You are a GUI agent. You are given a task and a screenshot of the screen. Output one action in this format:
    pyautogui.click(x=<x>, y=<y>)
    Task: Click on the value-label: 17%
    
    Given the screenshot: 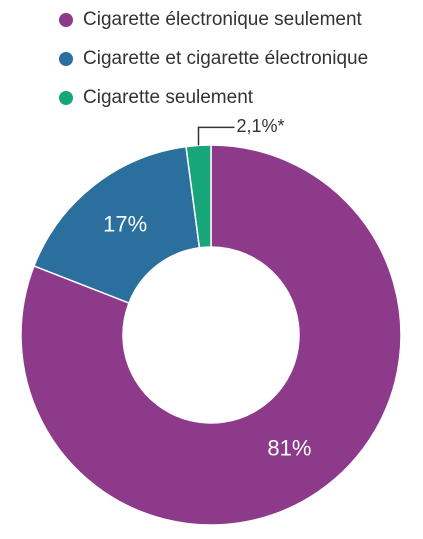 What is the action you would take?
    pyautogui.click(x=125, y=223)
    